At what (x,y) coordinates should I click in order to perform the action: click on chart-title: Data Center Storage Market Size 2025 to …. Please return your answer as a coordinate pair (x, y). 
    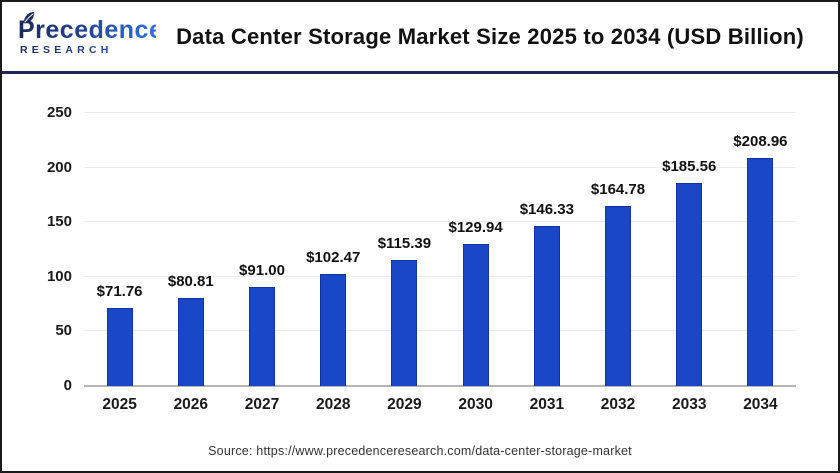
    Looking at the image, I should click on (490, 36).